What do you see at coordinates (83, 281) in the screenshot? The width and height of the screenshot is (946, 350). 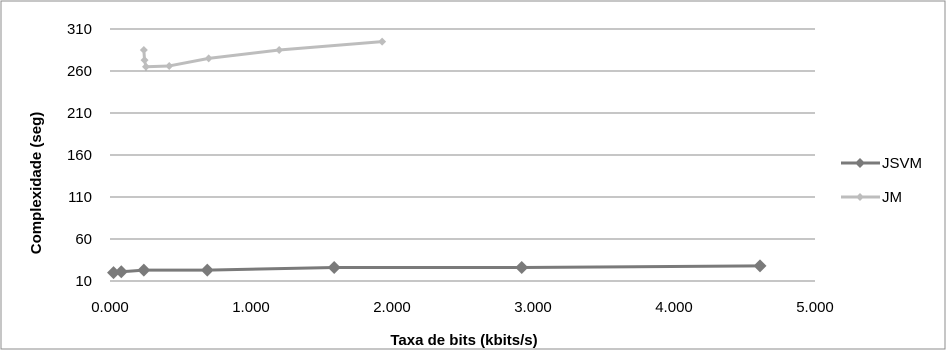 I see `y-tick-label: 10` at bounding box center [83, 281].